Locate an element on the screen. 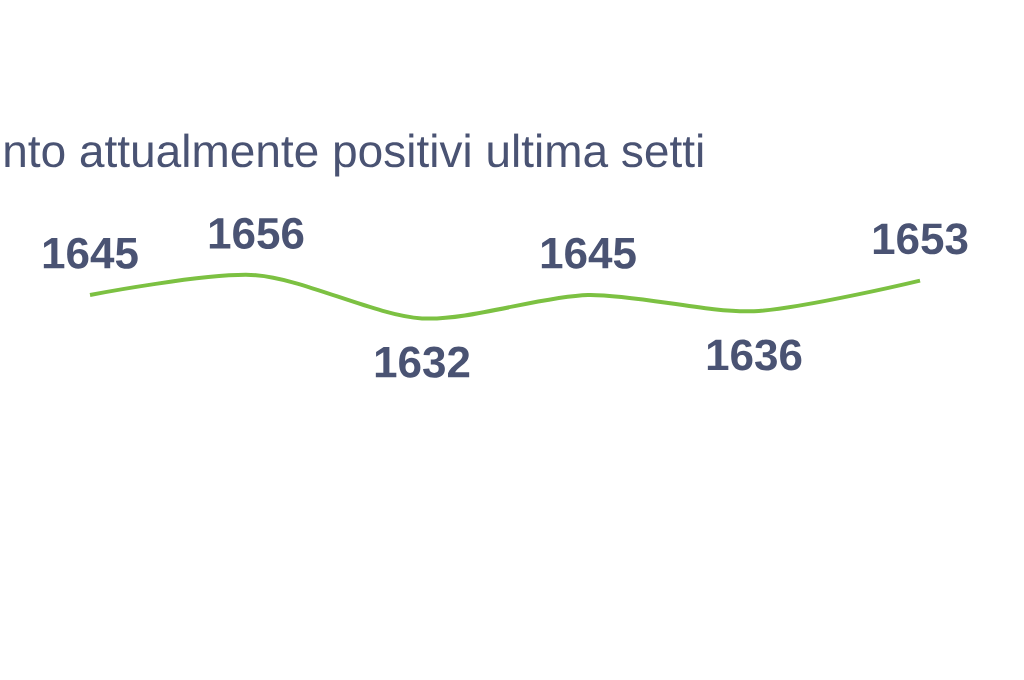  data-label: 1632 is located at coordinates (422, 362).